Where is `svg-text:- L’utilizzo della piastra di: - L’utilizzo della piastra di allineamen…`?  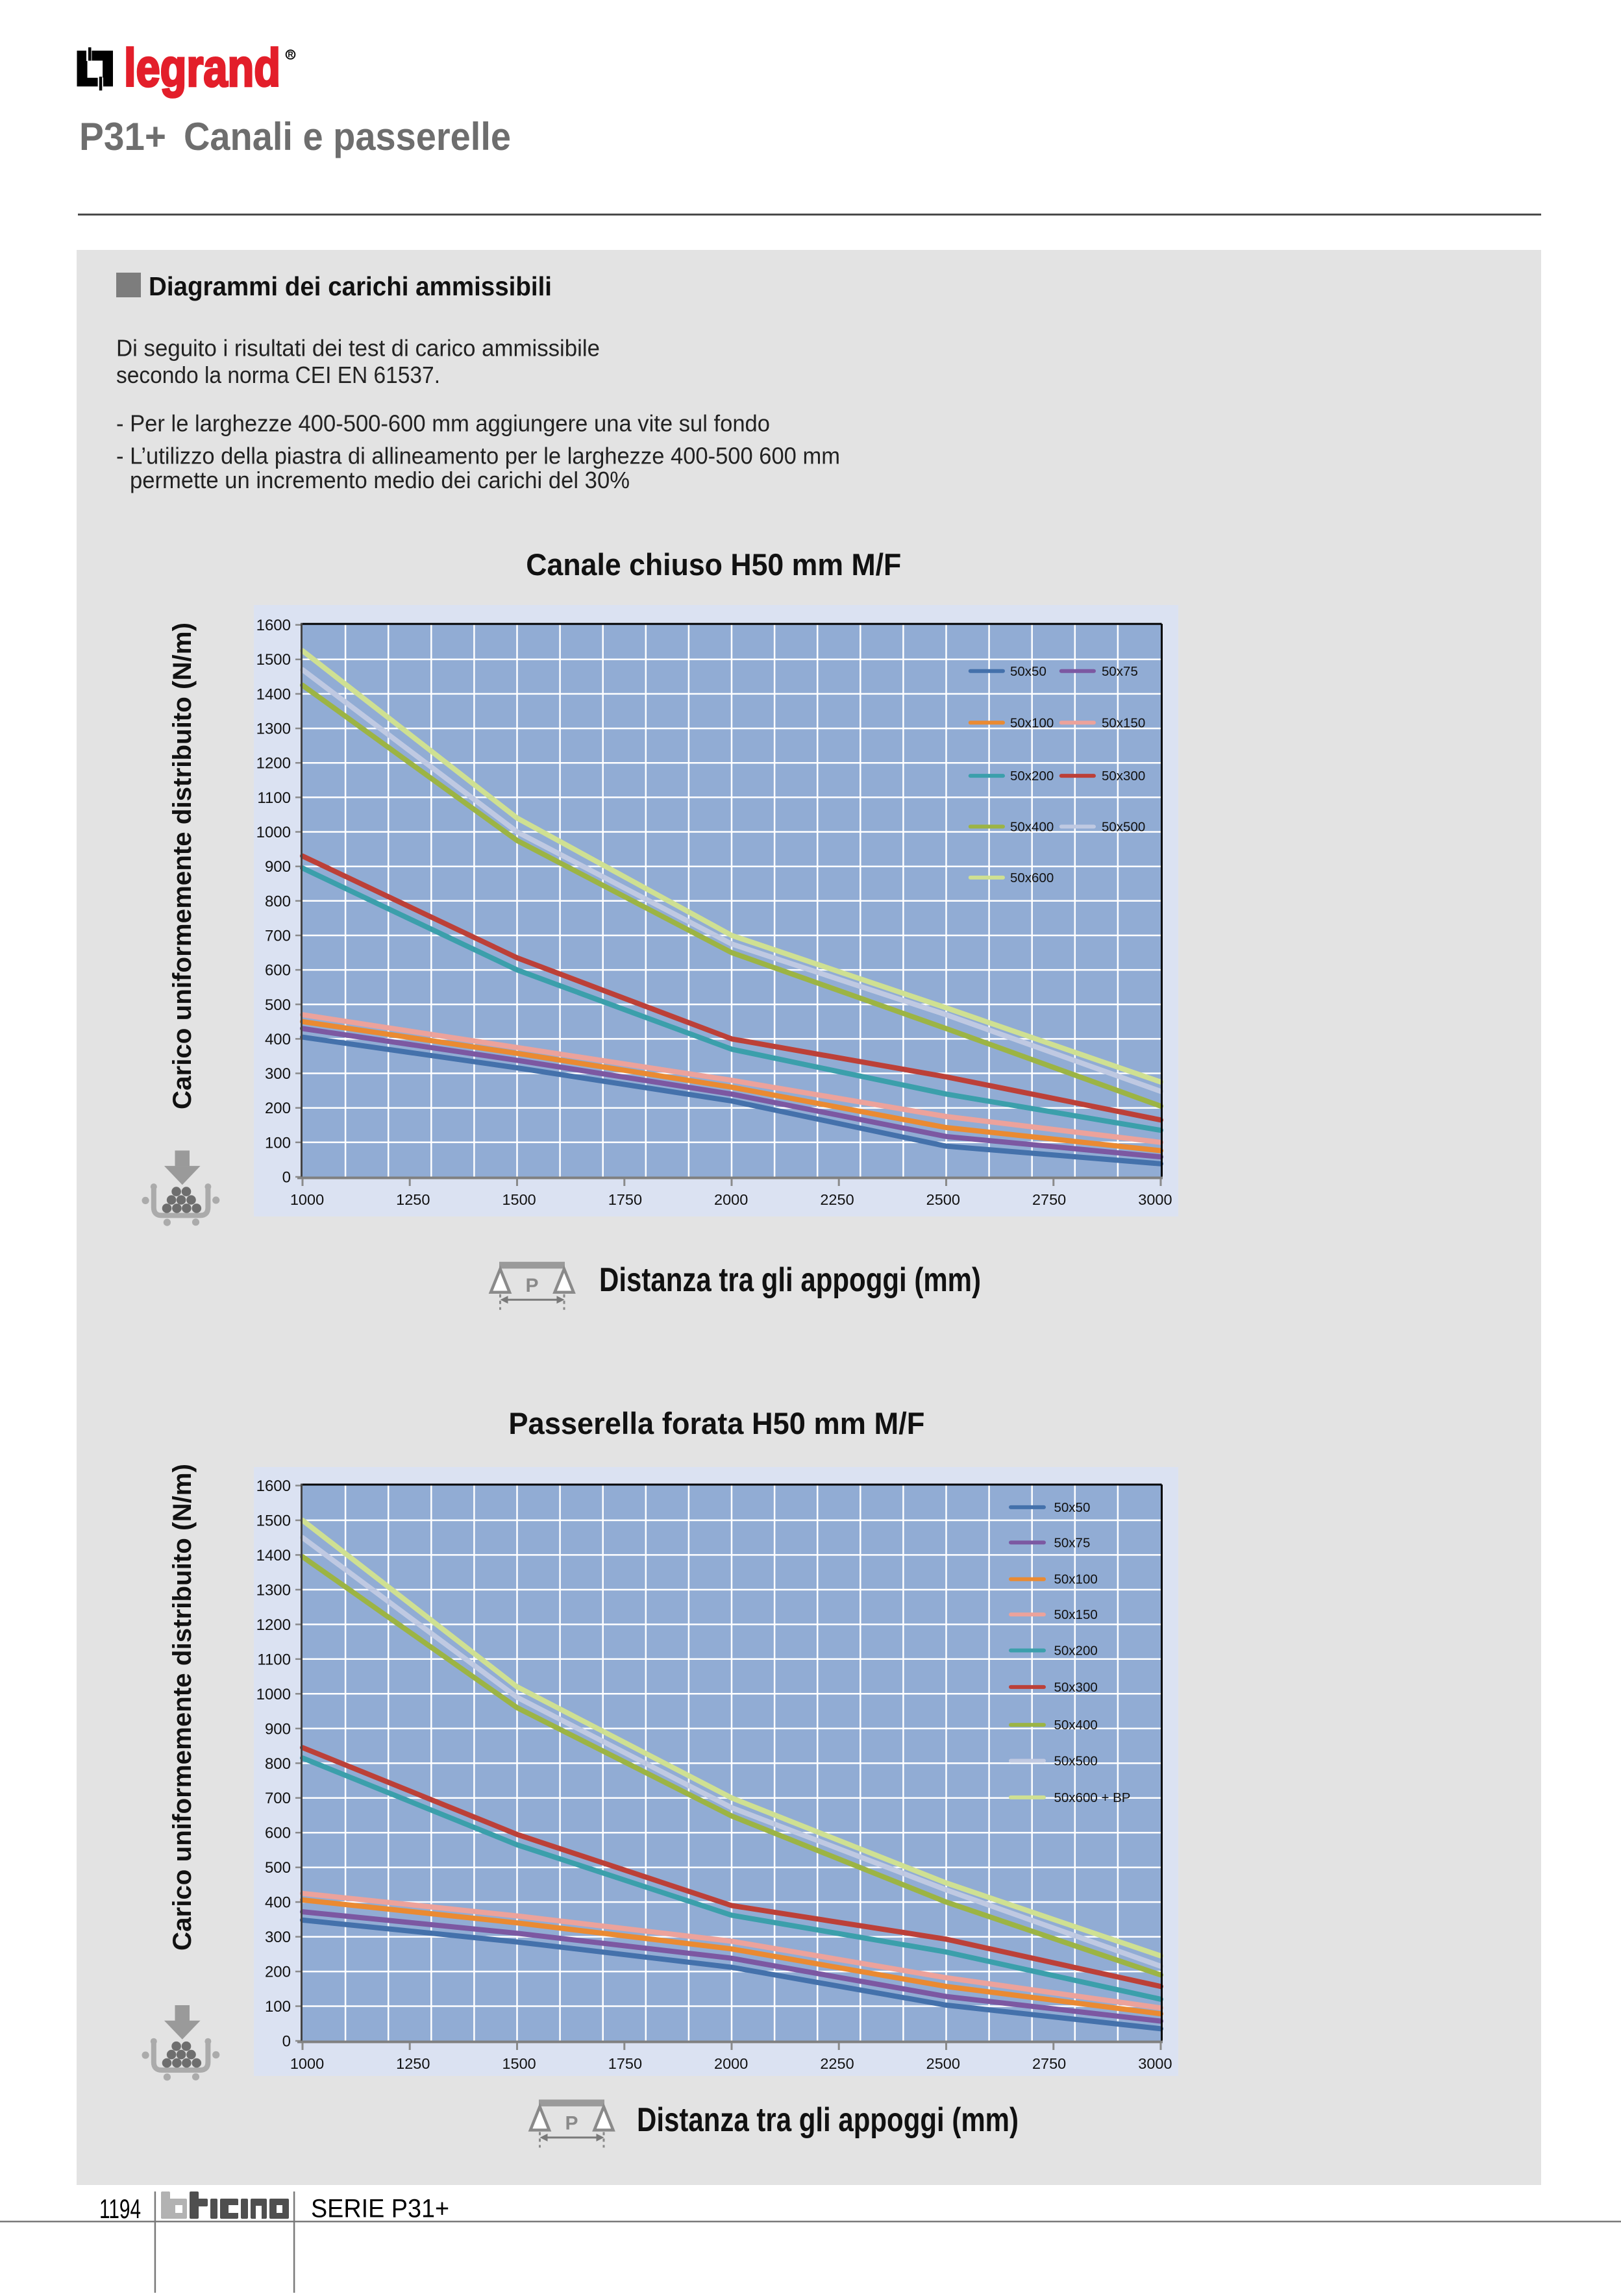
svg-text:- L’utilizzo della piastra di: - L’utilizzo della piastra di allineamen… is located at coordinates (478, 456).